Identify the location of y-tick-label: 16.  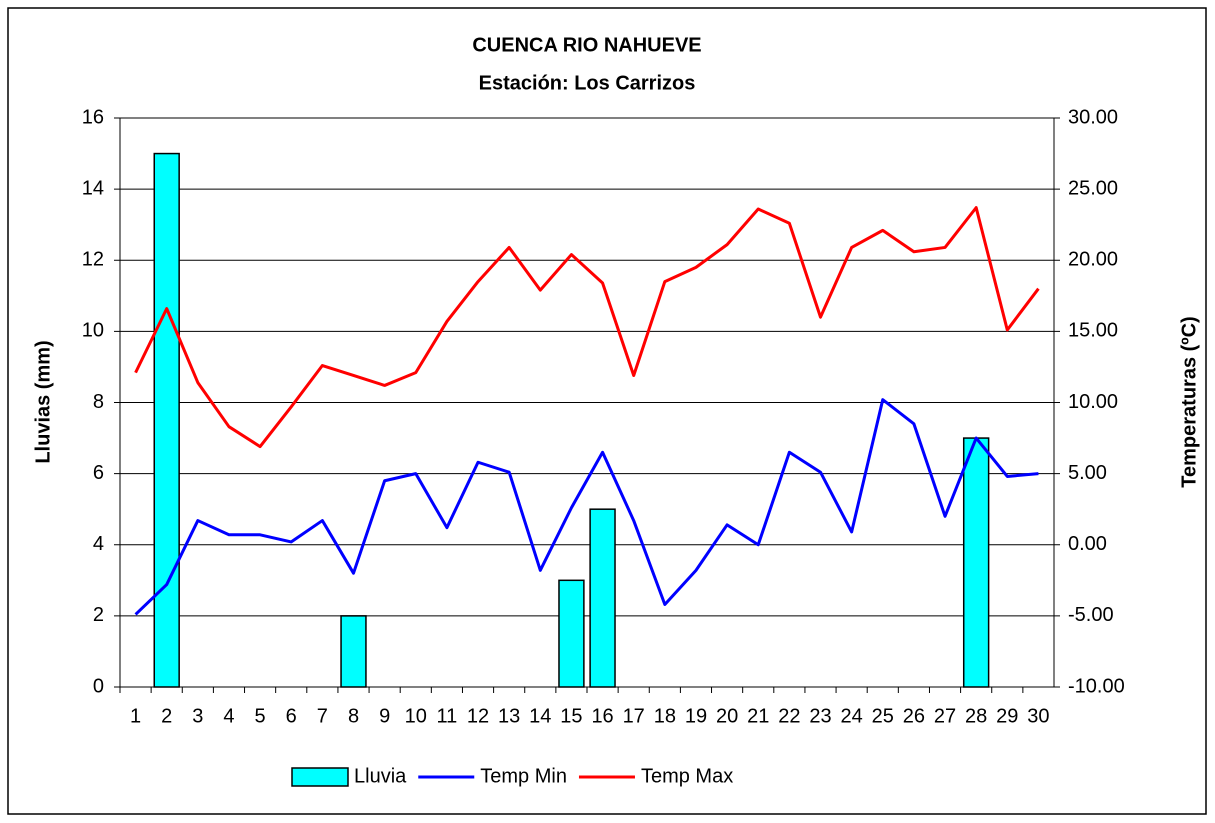
(93, 117).